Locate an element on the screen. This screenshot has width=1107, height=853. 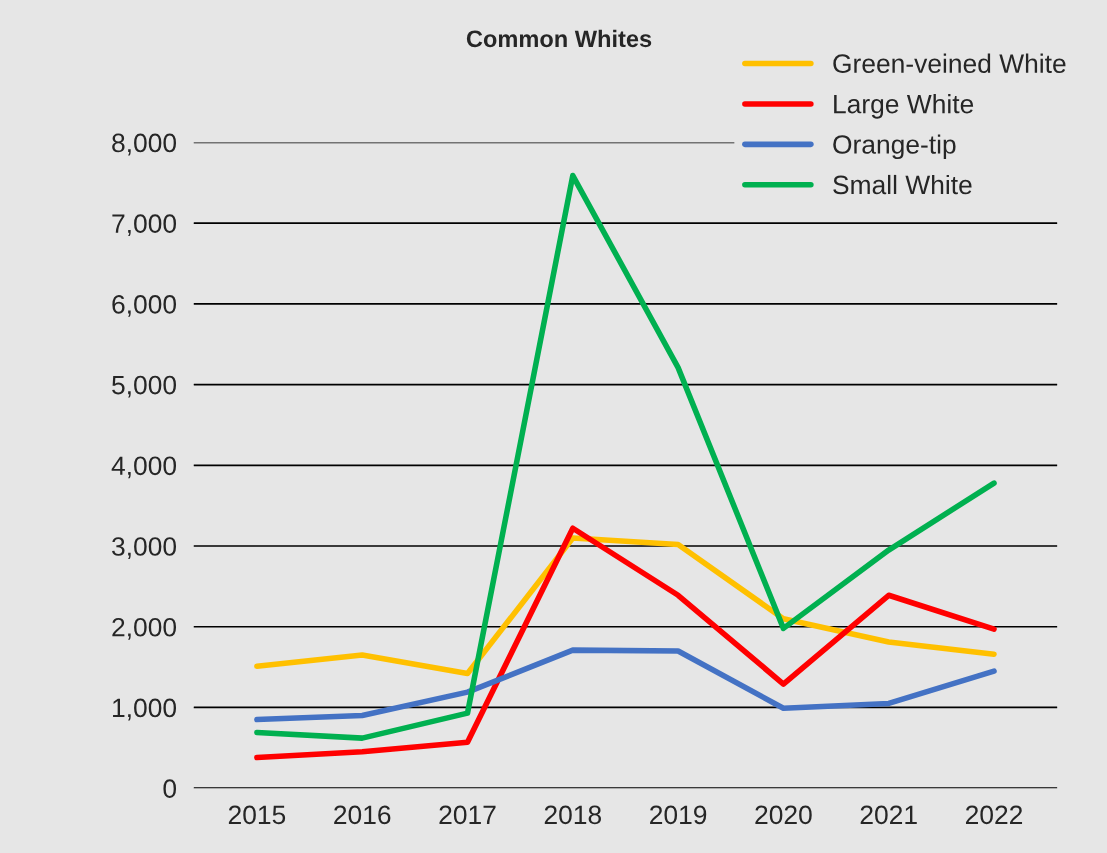
y-tick-label: 4,000 is located at coordinates (144, 467).